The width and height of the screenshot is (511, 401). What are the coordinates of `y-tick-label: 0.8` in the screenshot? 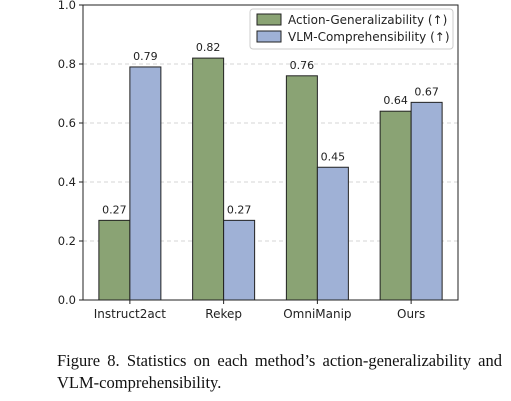 It's located at (67, 64).